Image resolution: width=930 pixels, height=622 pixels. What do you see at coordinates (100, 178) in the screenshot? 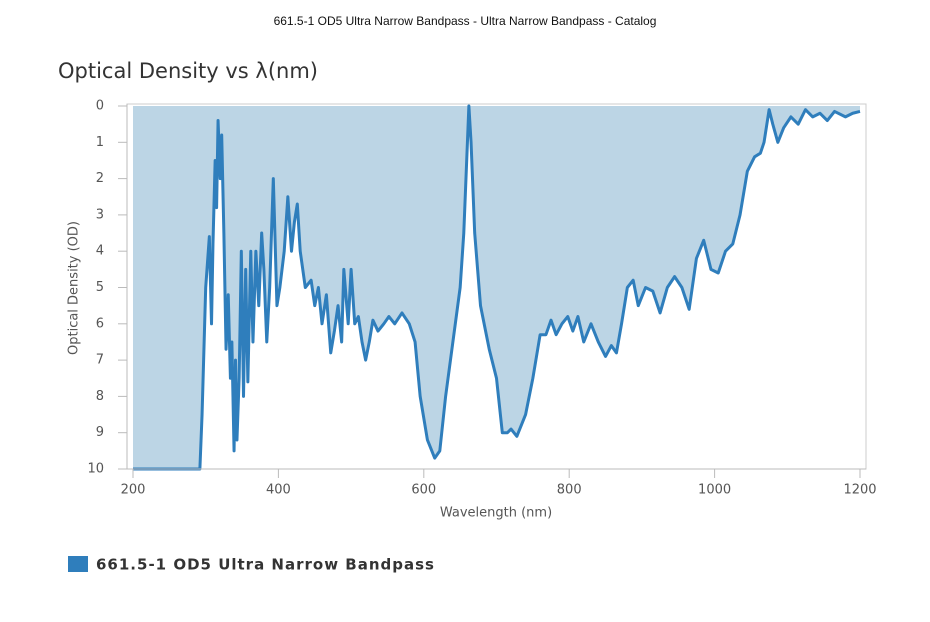
I see `y-tick-label: 2` at bounding box center [100, 178].